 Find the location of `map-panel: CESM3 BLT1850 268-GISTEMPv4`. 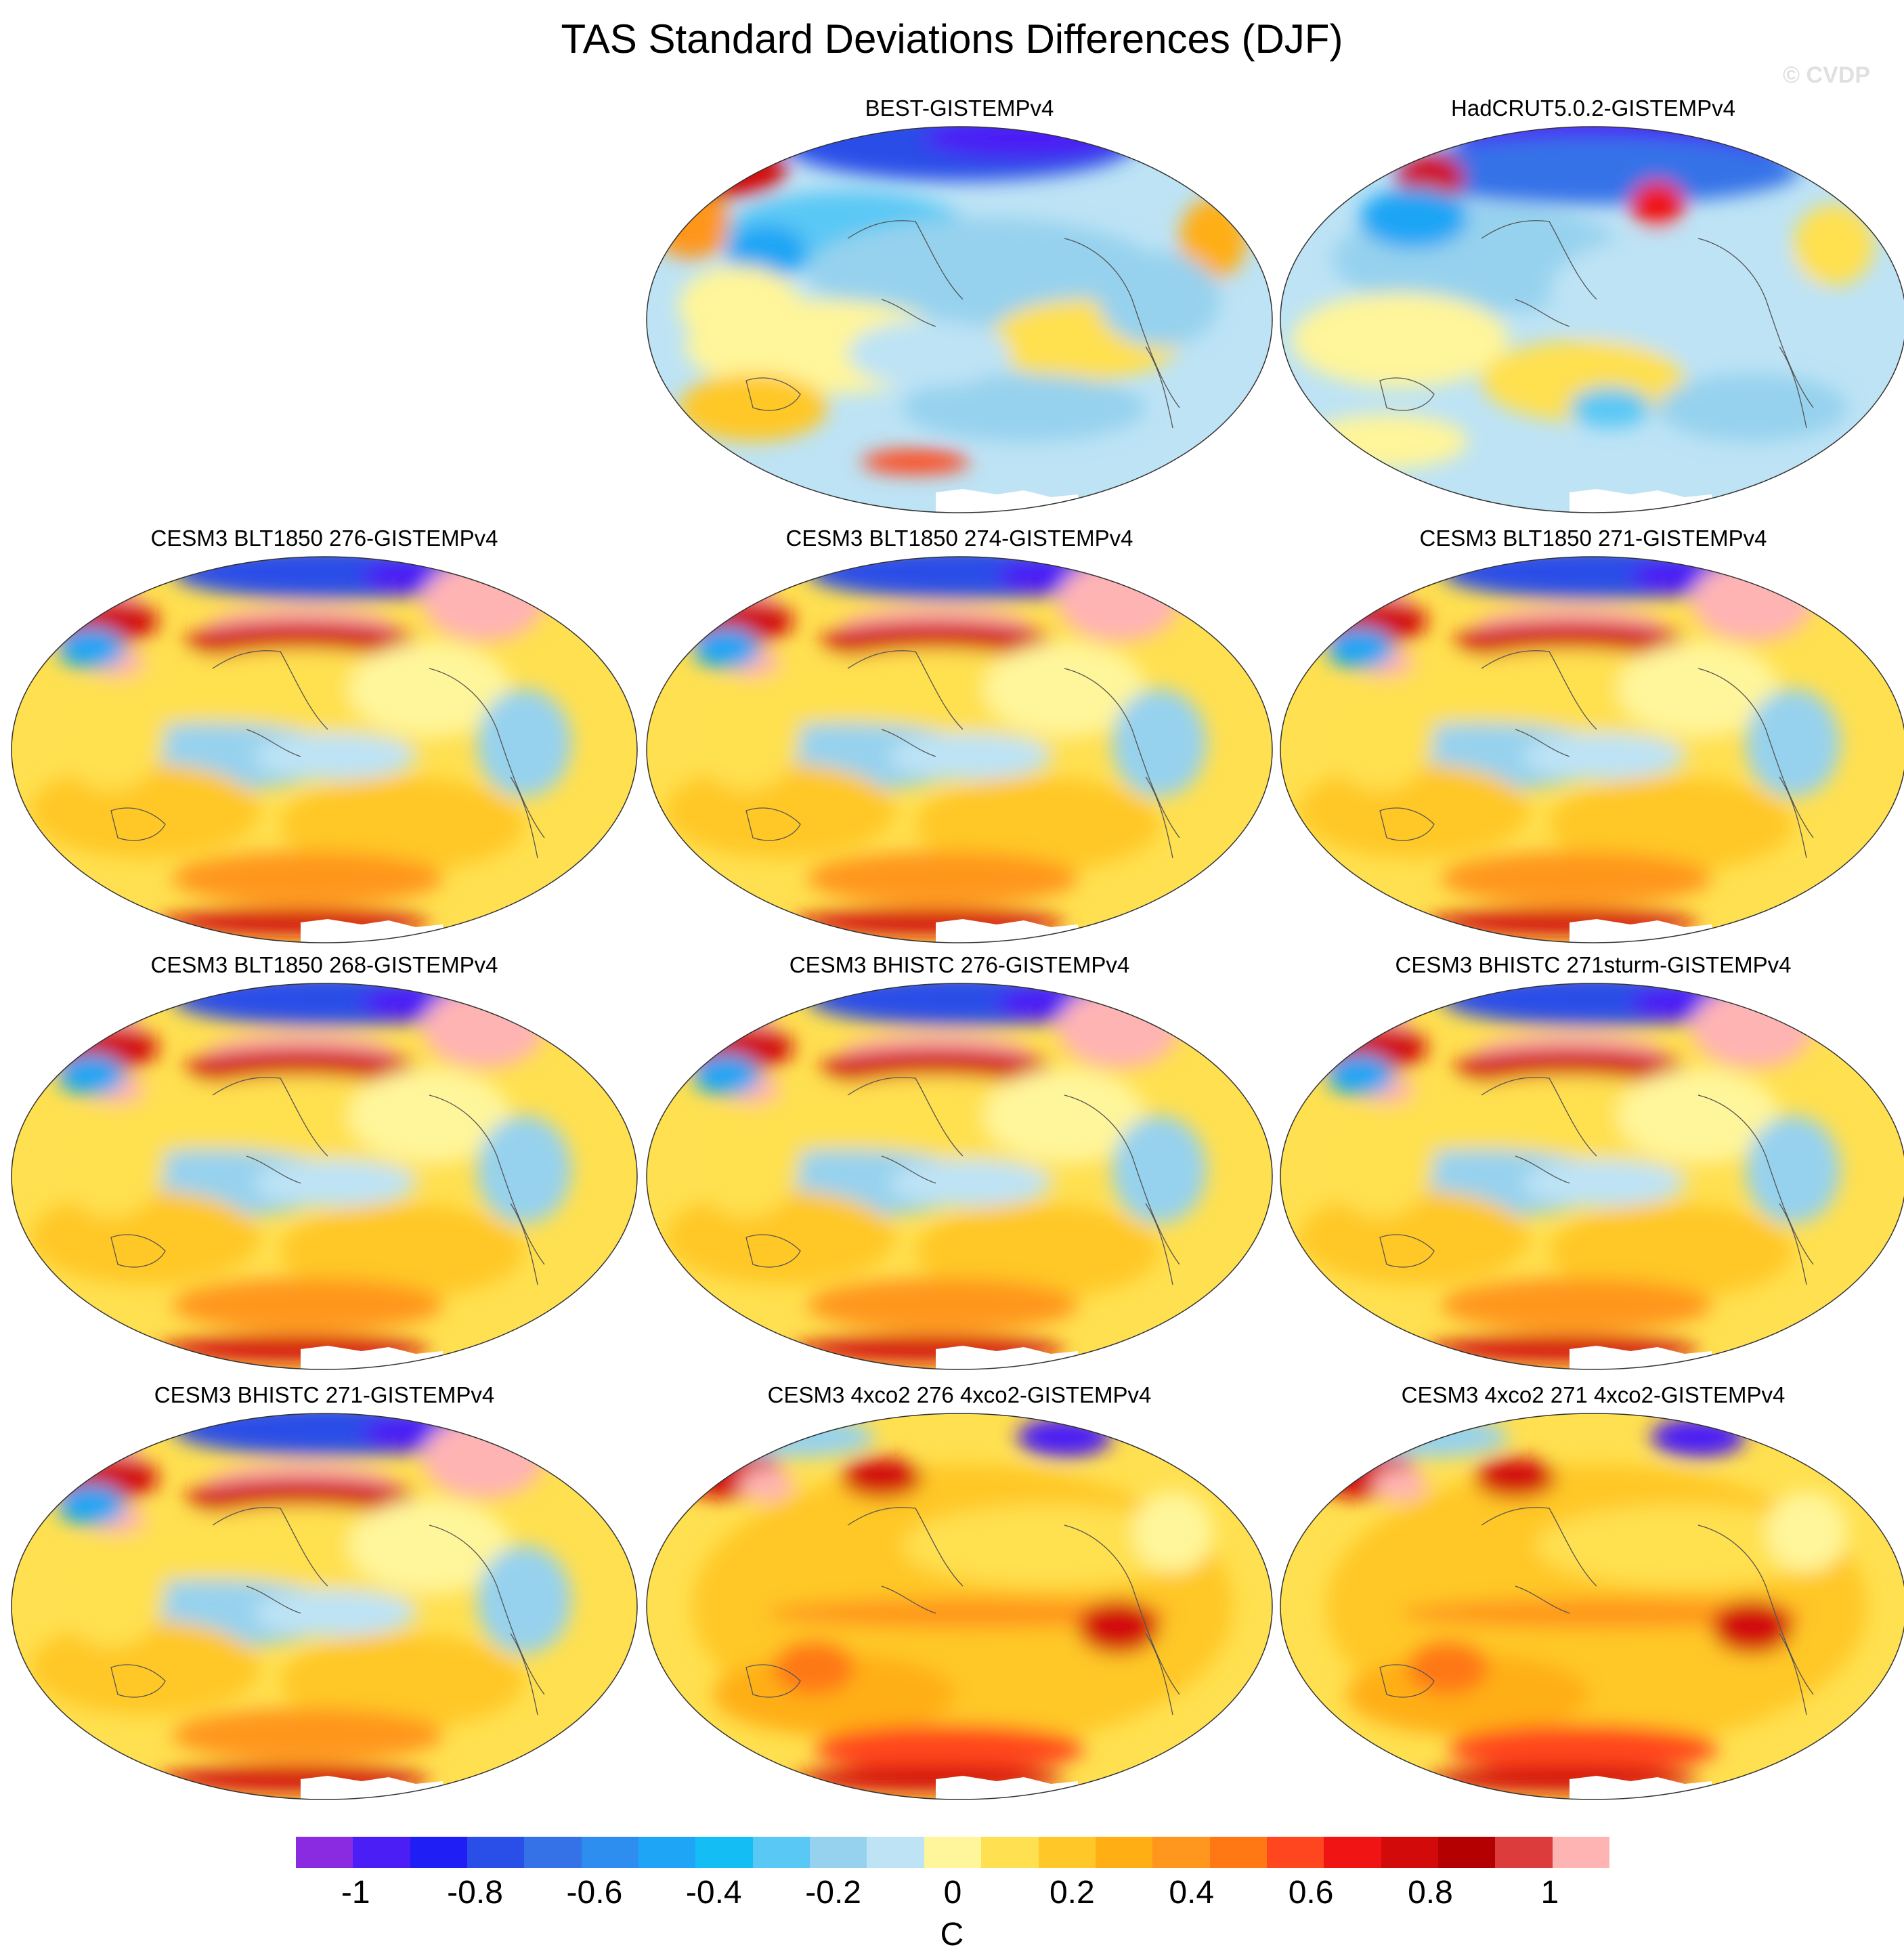

map-panel: CESM3 BLT1850 268-GISTEMPv4 is located at coordinates (324, 1161).